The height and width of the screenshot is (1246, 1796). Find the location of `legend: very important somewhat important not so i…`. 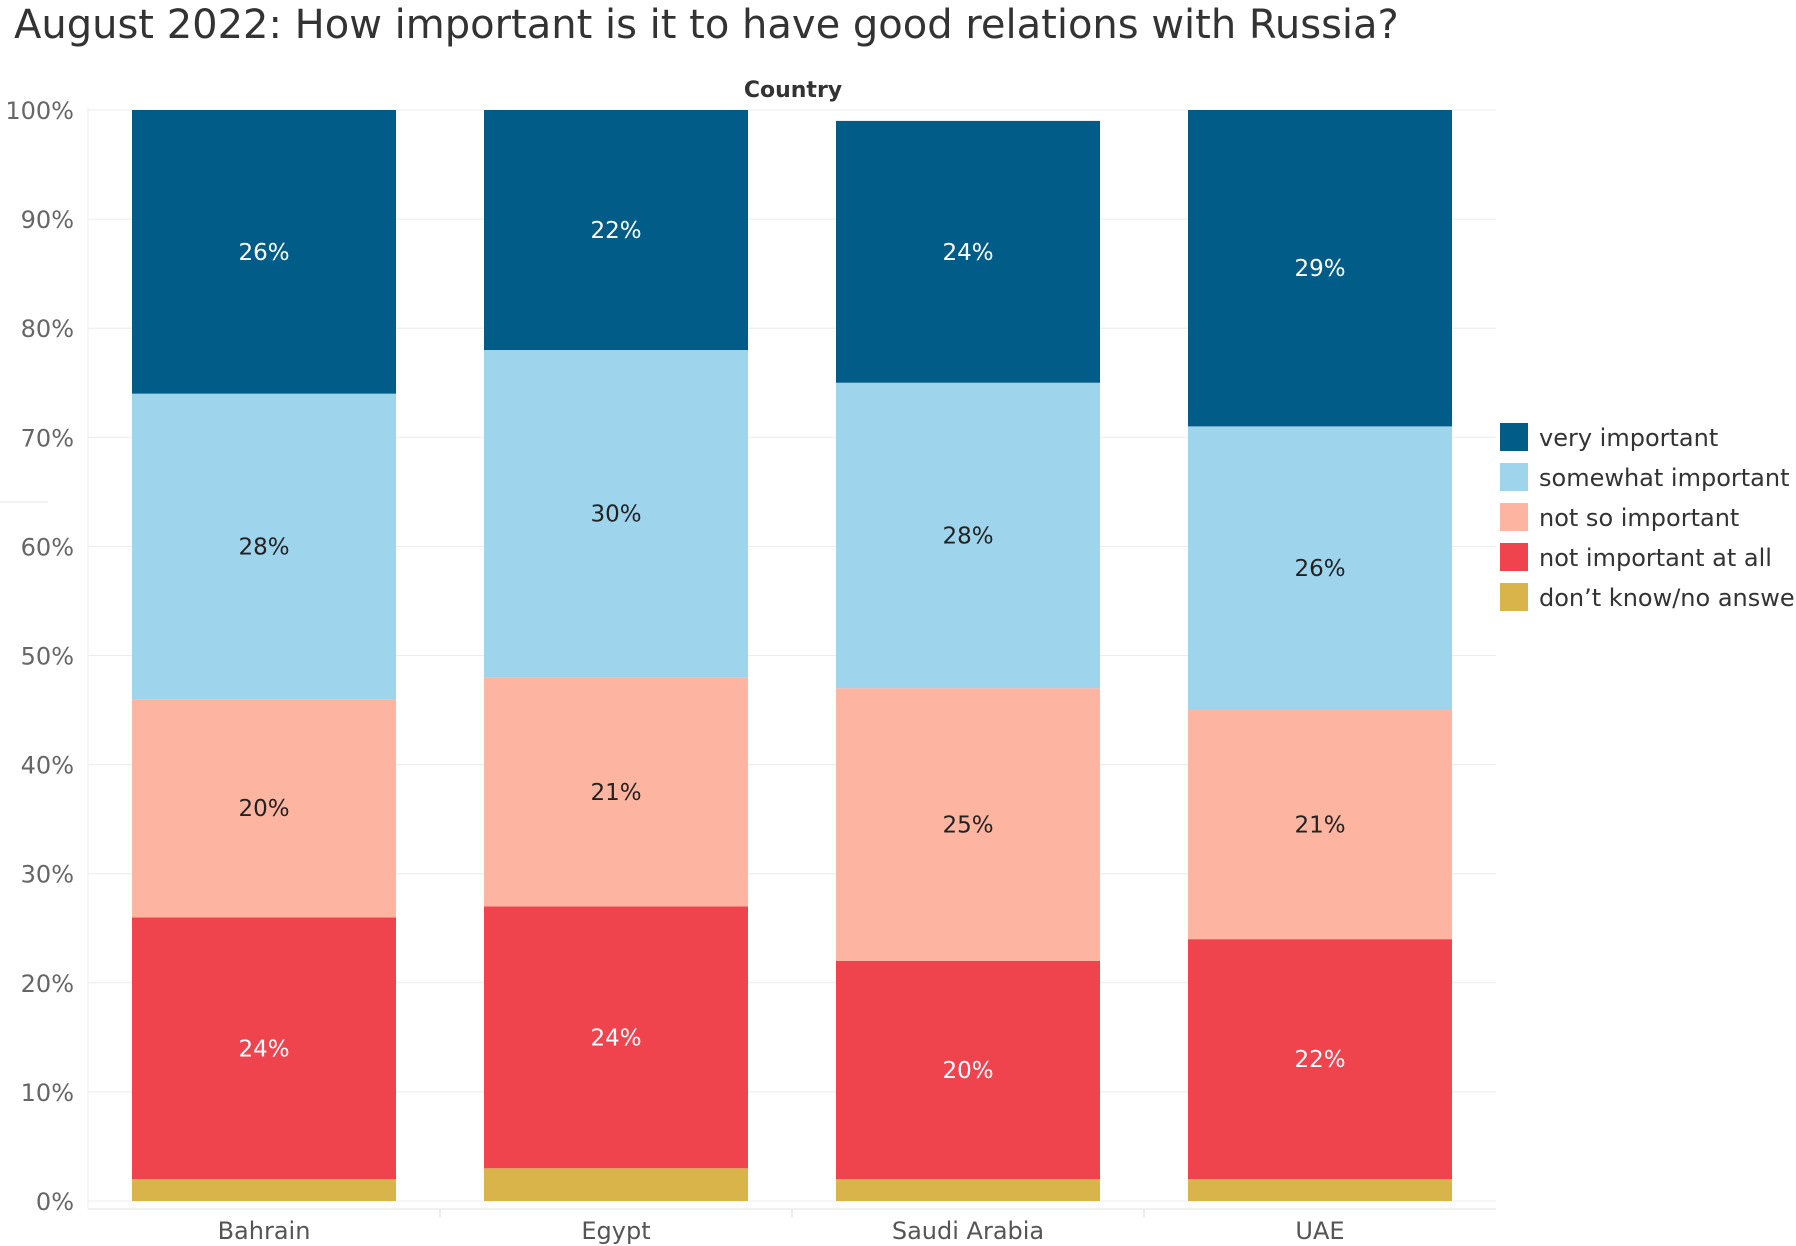

legend: very important somewhat important not so i… is located at coordinates (1648, 517).